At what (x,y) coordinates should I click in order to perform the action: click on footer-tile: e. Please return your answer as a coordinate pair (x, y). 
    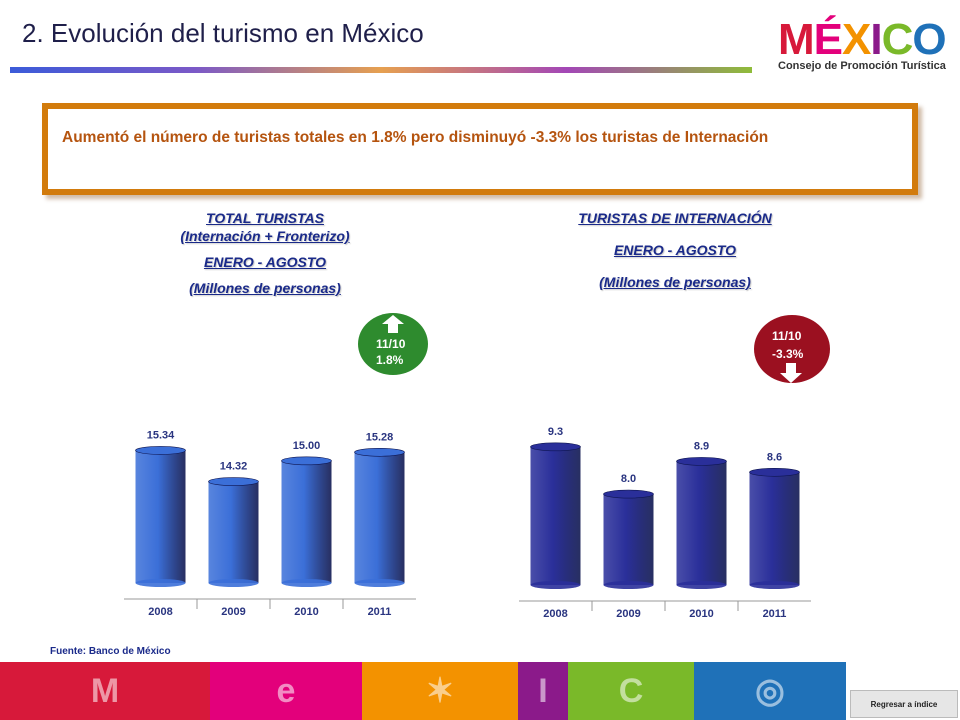
    Looking at the image, I should click on (286, 691).